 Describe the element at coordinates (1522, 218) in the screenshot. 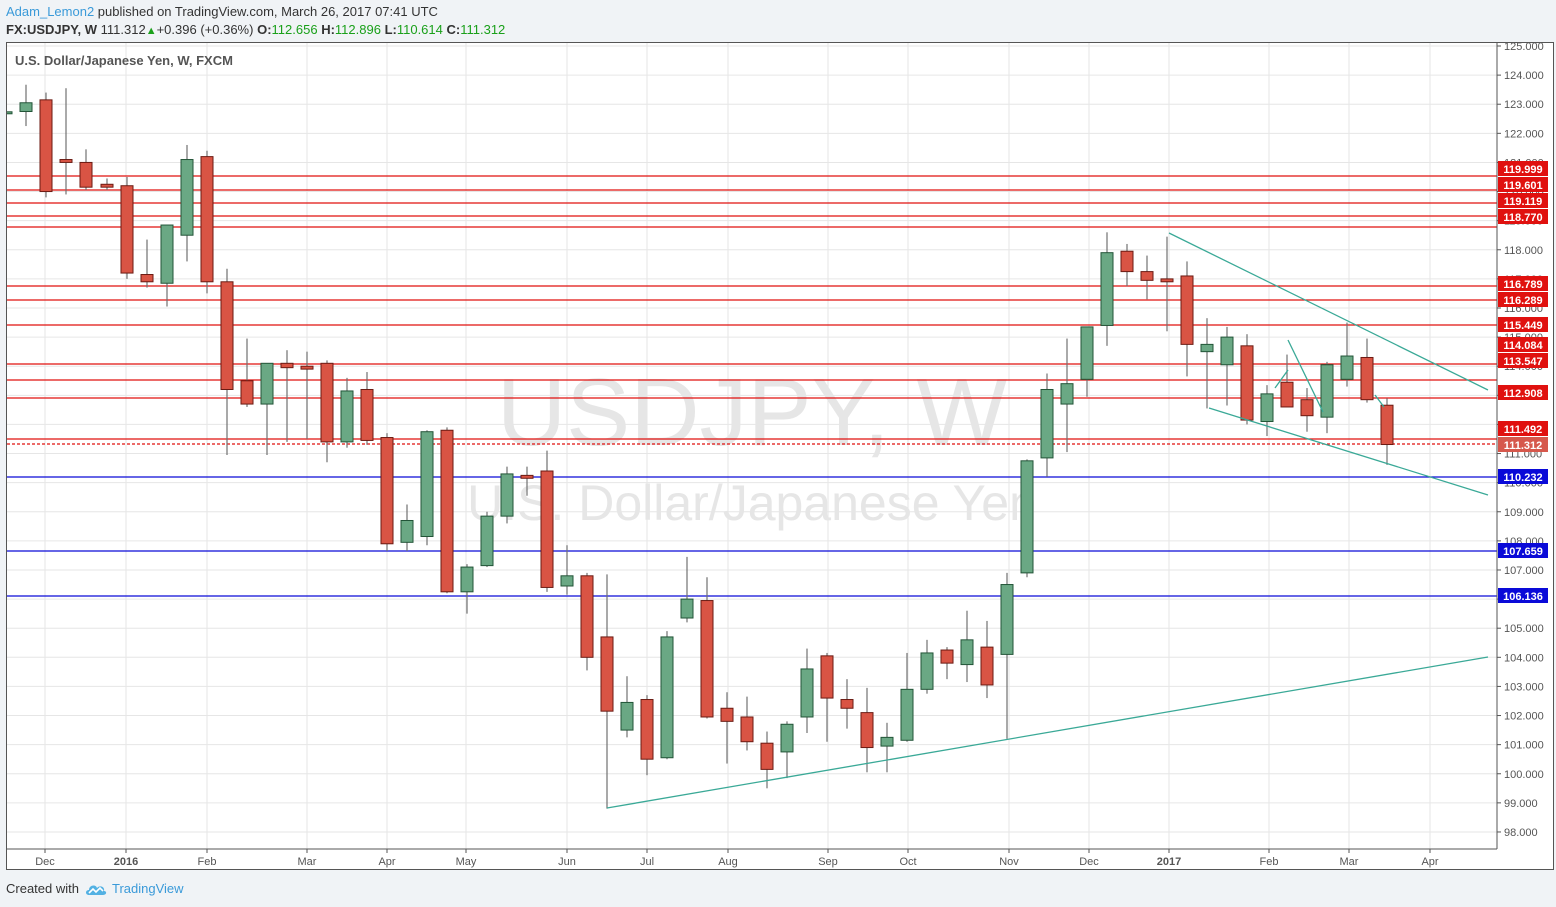

I see `svg-text: 118.770` at that location.